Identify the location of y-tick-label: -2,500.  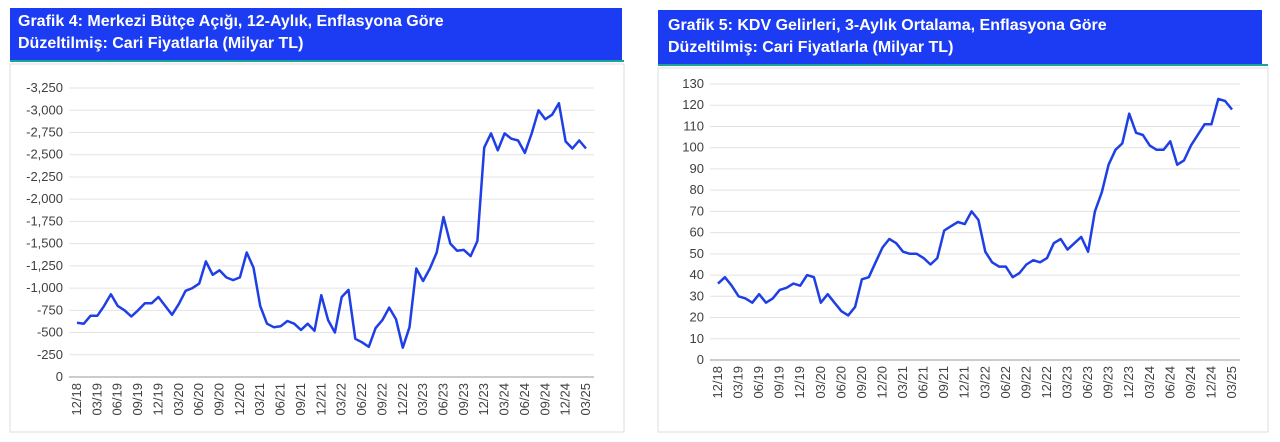
(44, 154).